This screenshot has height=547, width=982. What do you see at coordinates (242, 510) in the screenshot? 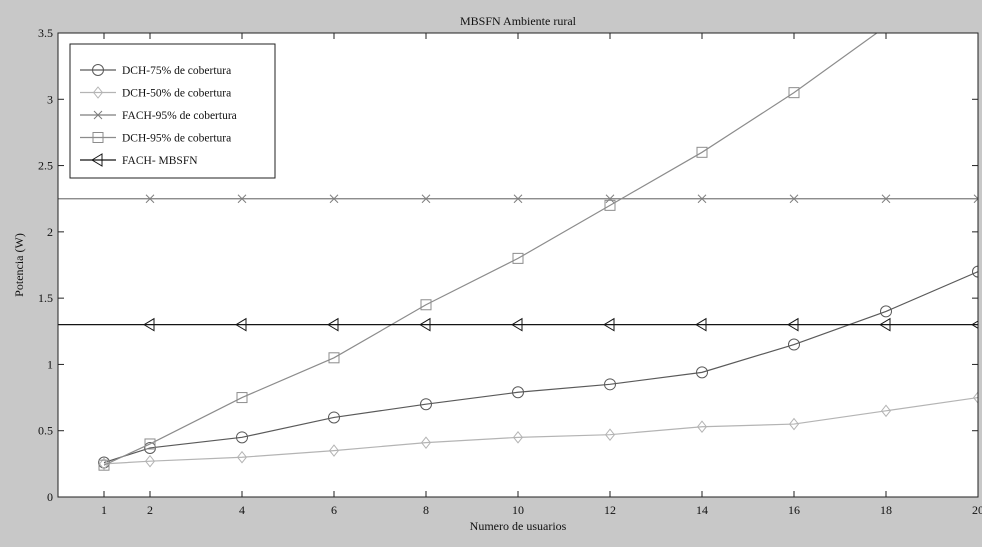
I see `x-tick-label: 4` at bounding box center [242, 510].